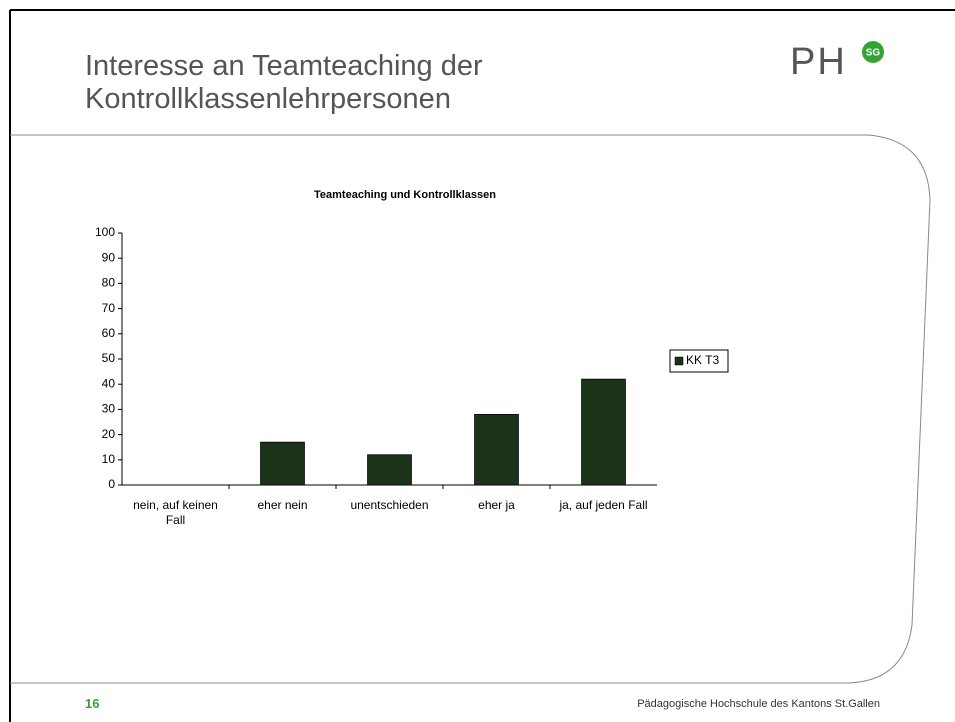  What do you see at coordinates (702, 360) in the screenshot?
I see `legend-label: KK T3` at bounding box center [702, 360].